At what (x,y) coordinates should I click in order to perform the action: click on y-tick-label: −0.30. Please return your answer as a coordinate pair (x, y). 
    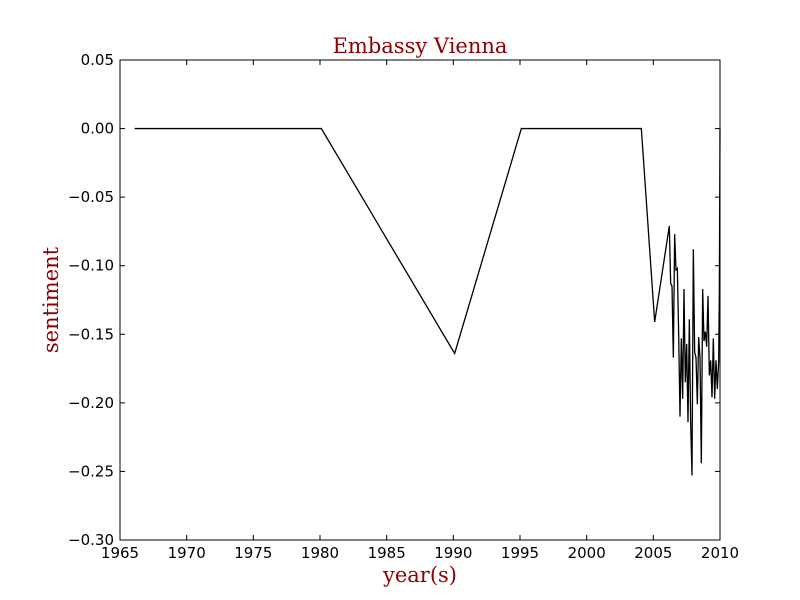
    Looking at the image, I should click on (91, 540).